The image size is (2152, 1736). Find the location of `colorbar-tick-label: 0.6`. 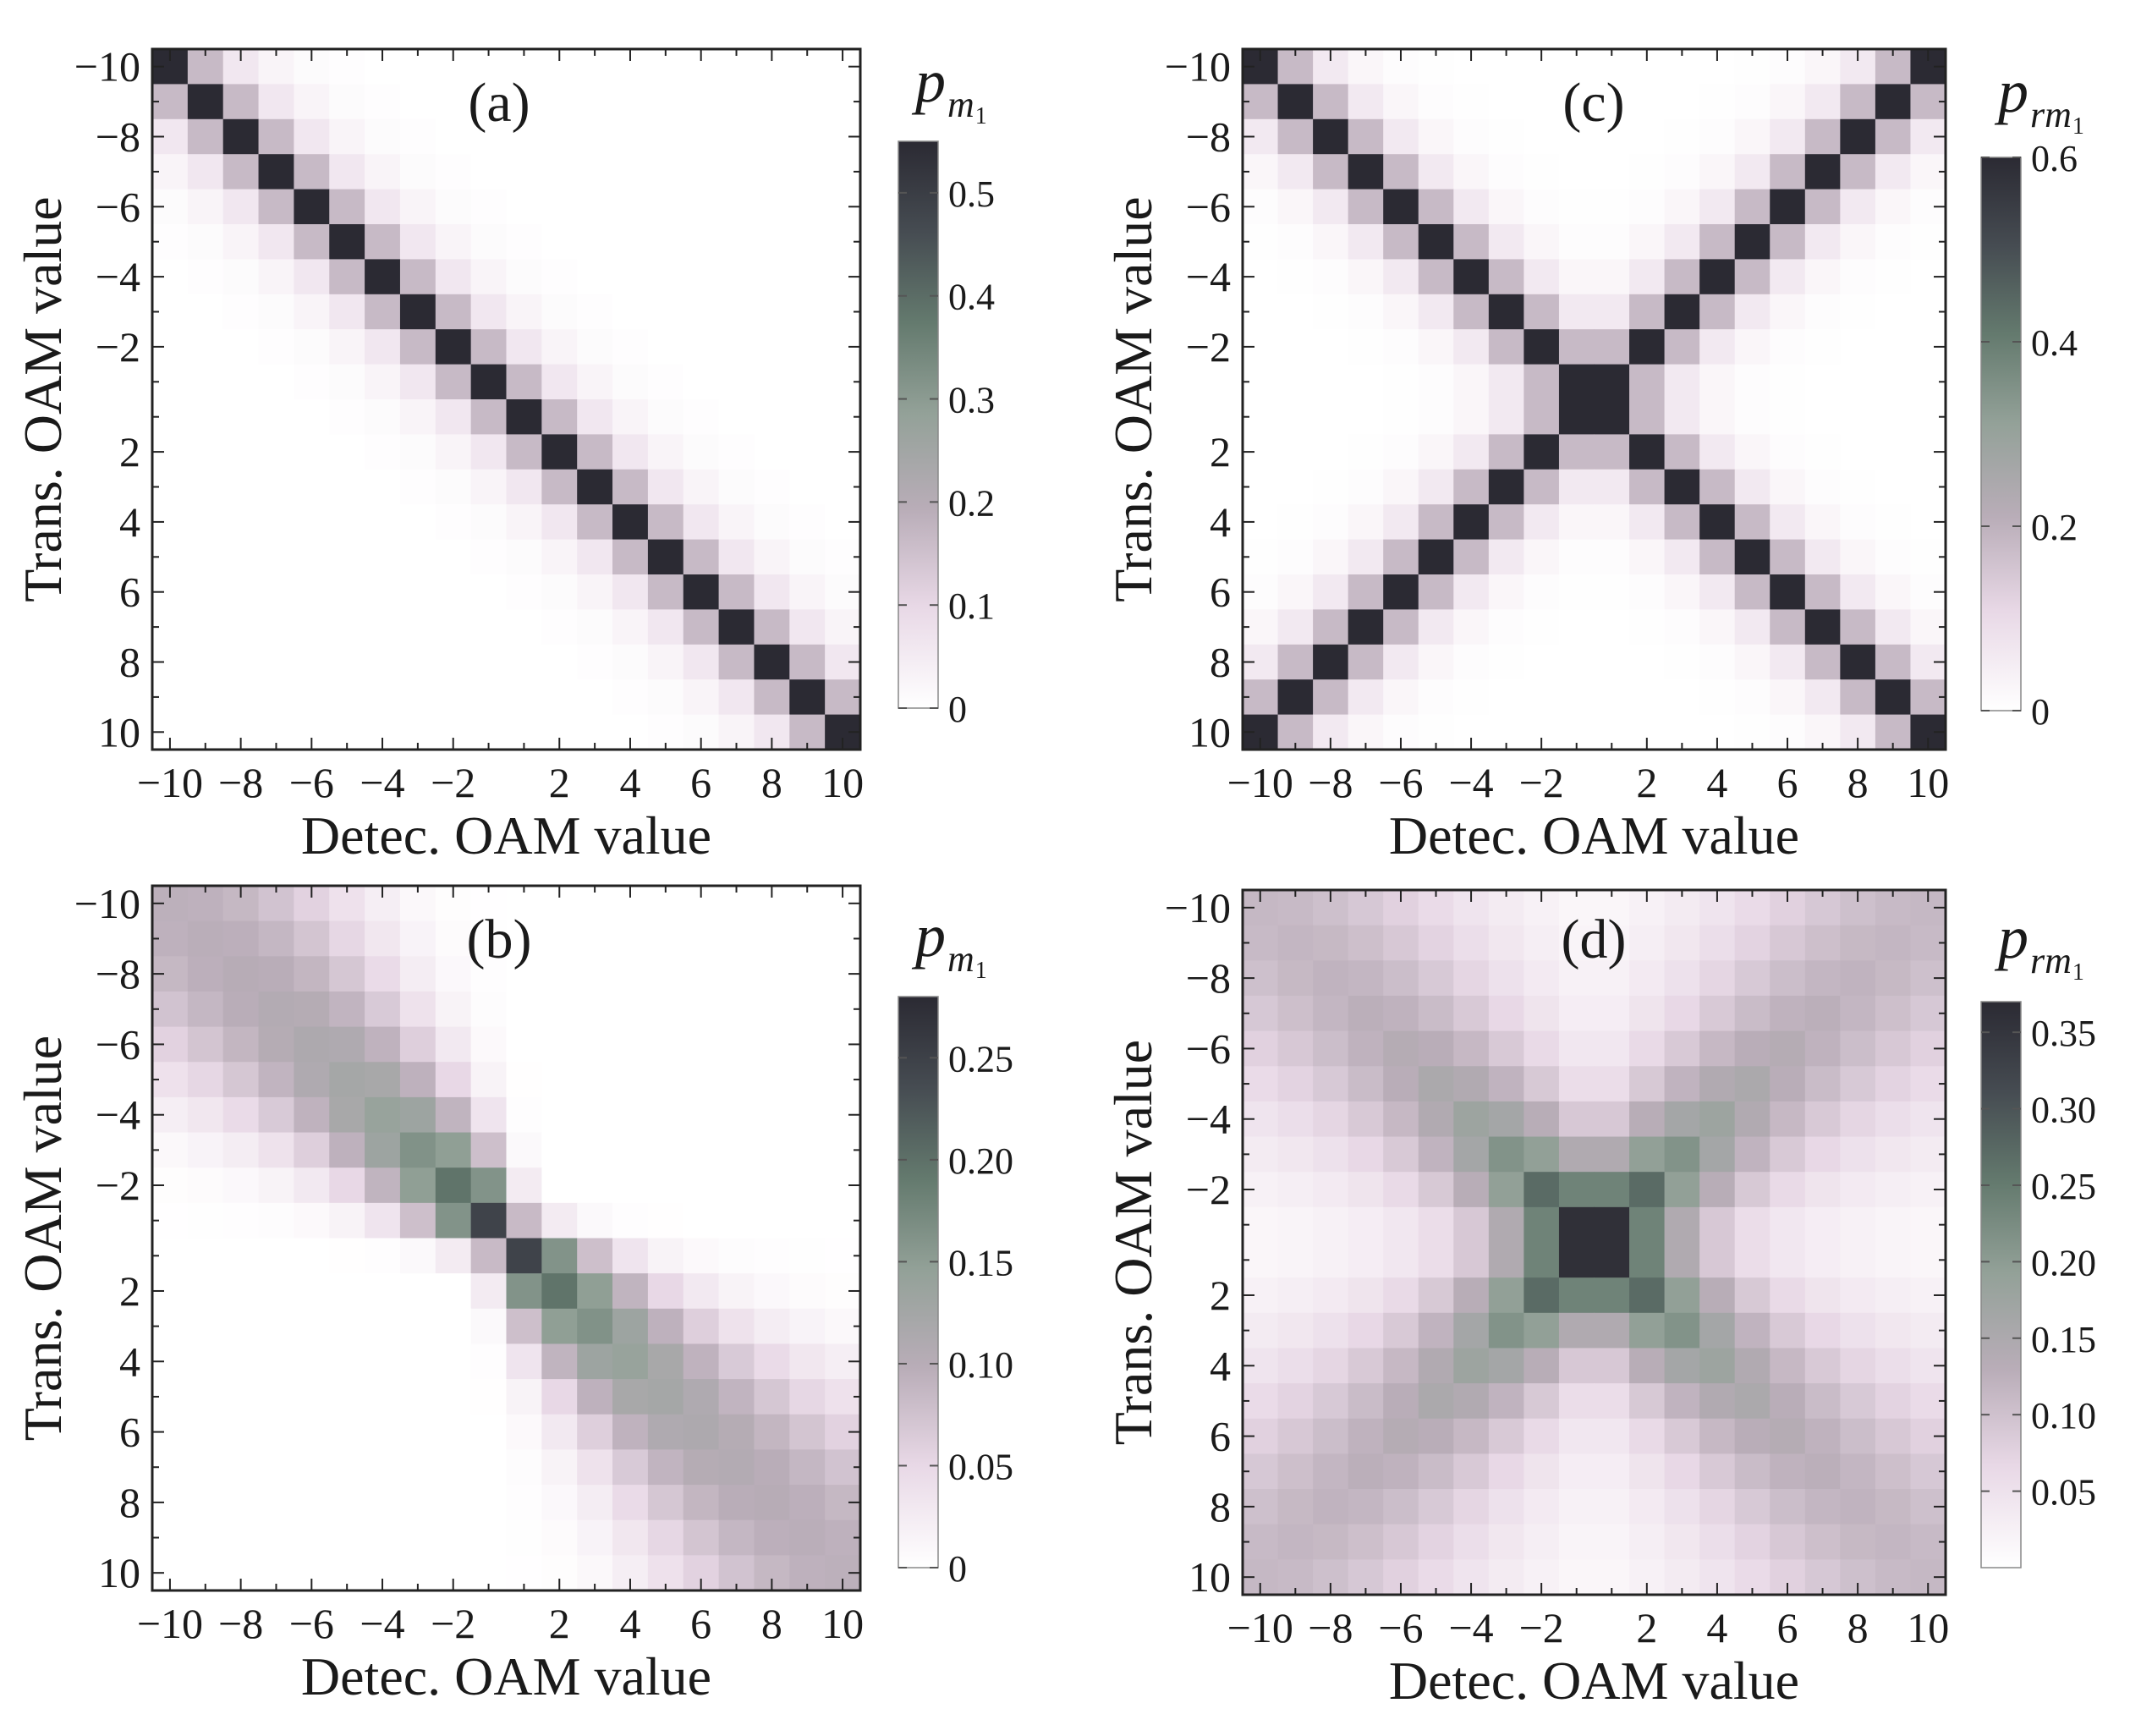

colorbar-tick-label: 0.6 is located at coordinates (2054, 158).